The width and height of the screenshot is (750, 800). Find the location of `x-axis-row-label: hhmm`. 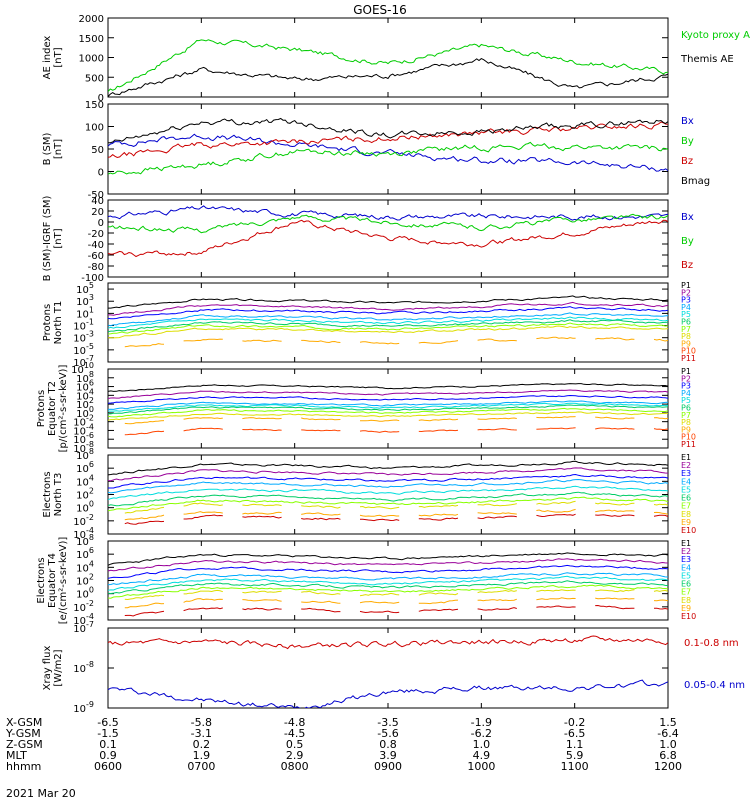

x-axis-row-label: hhmm is located at coordinates (23, 766).